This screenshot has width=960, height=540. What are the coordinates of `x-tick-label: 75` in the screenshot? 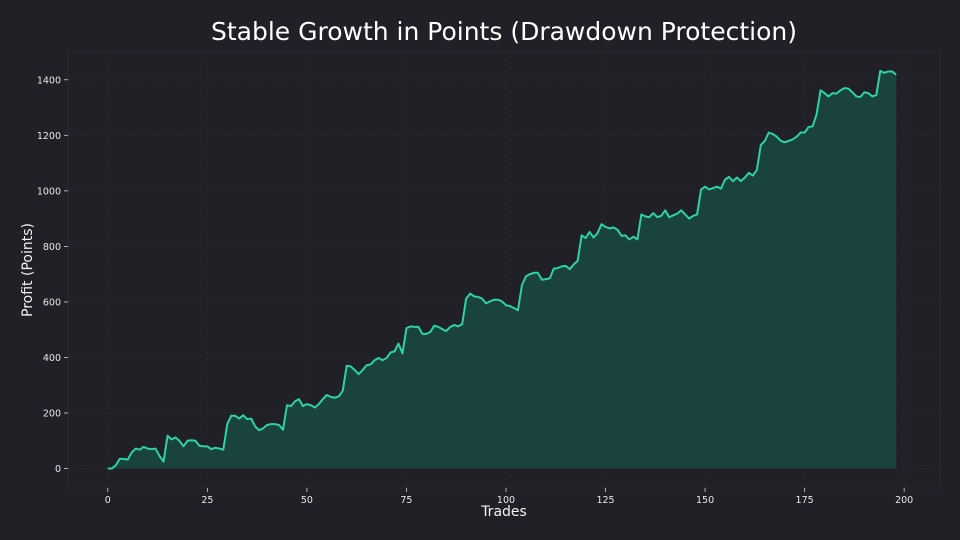 It's located at (406, 500).